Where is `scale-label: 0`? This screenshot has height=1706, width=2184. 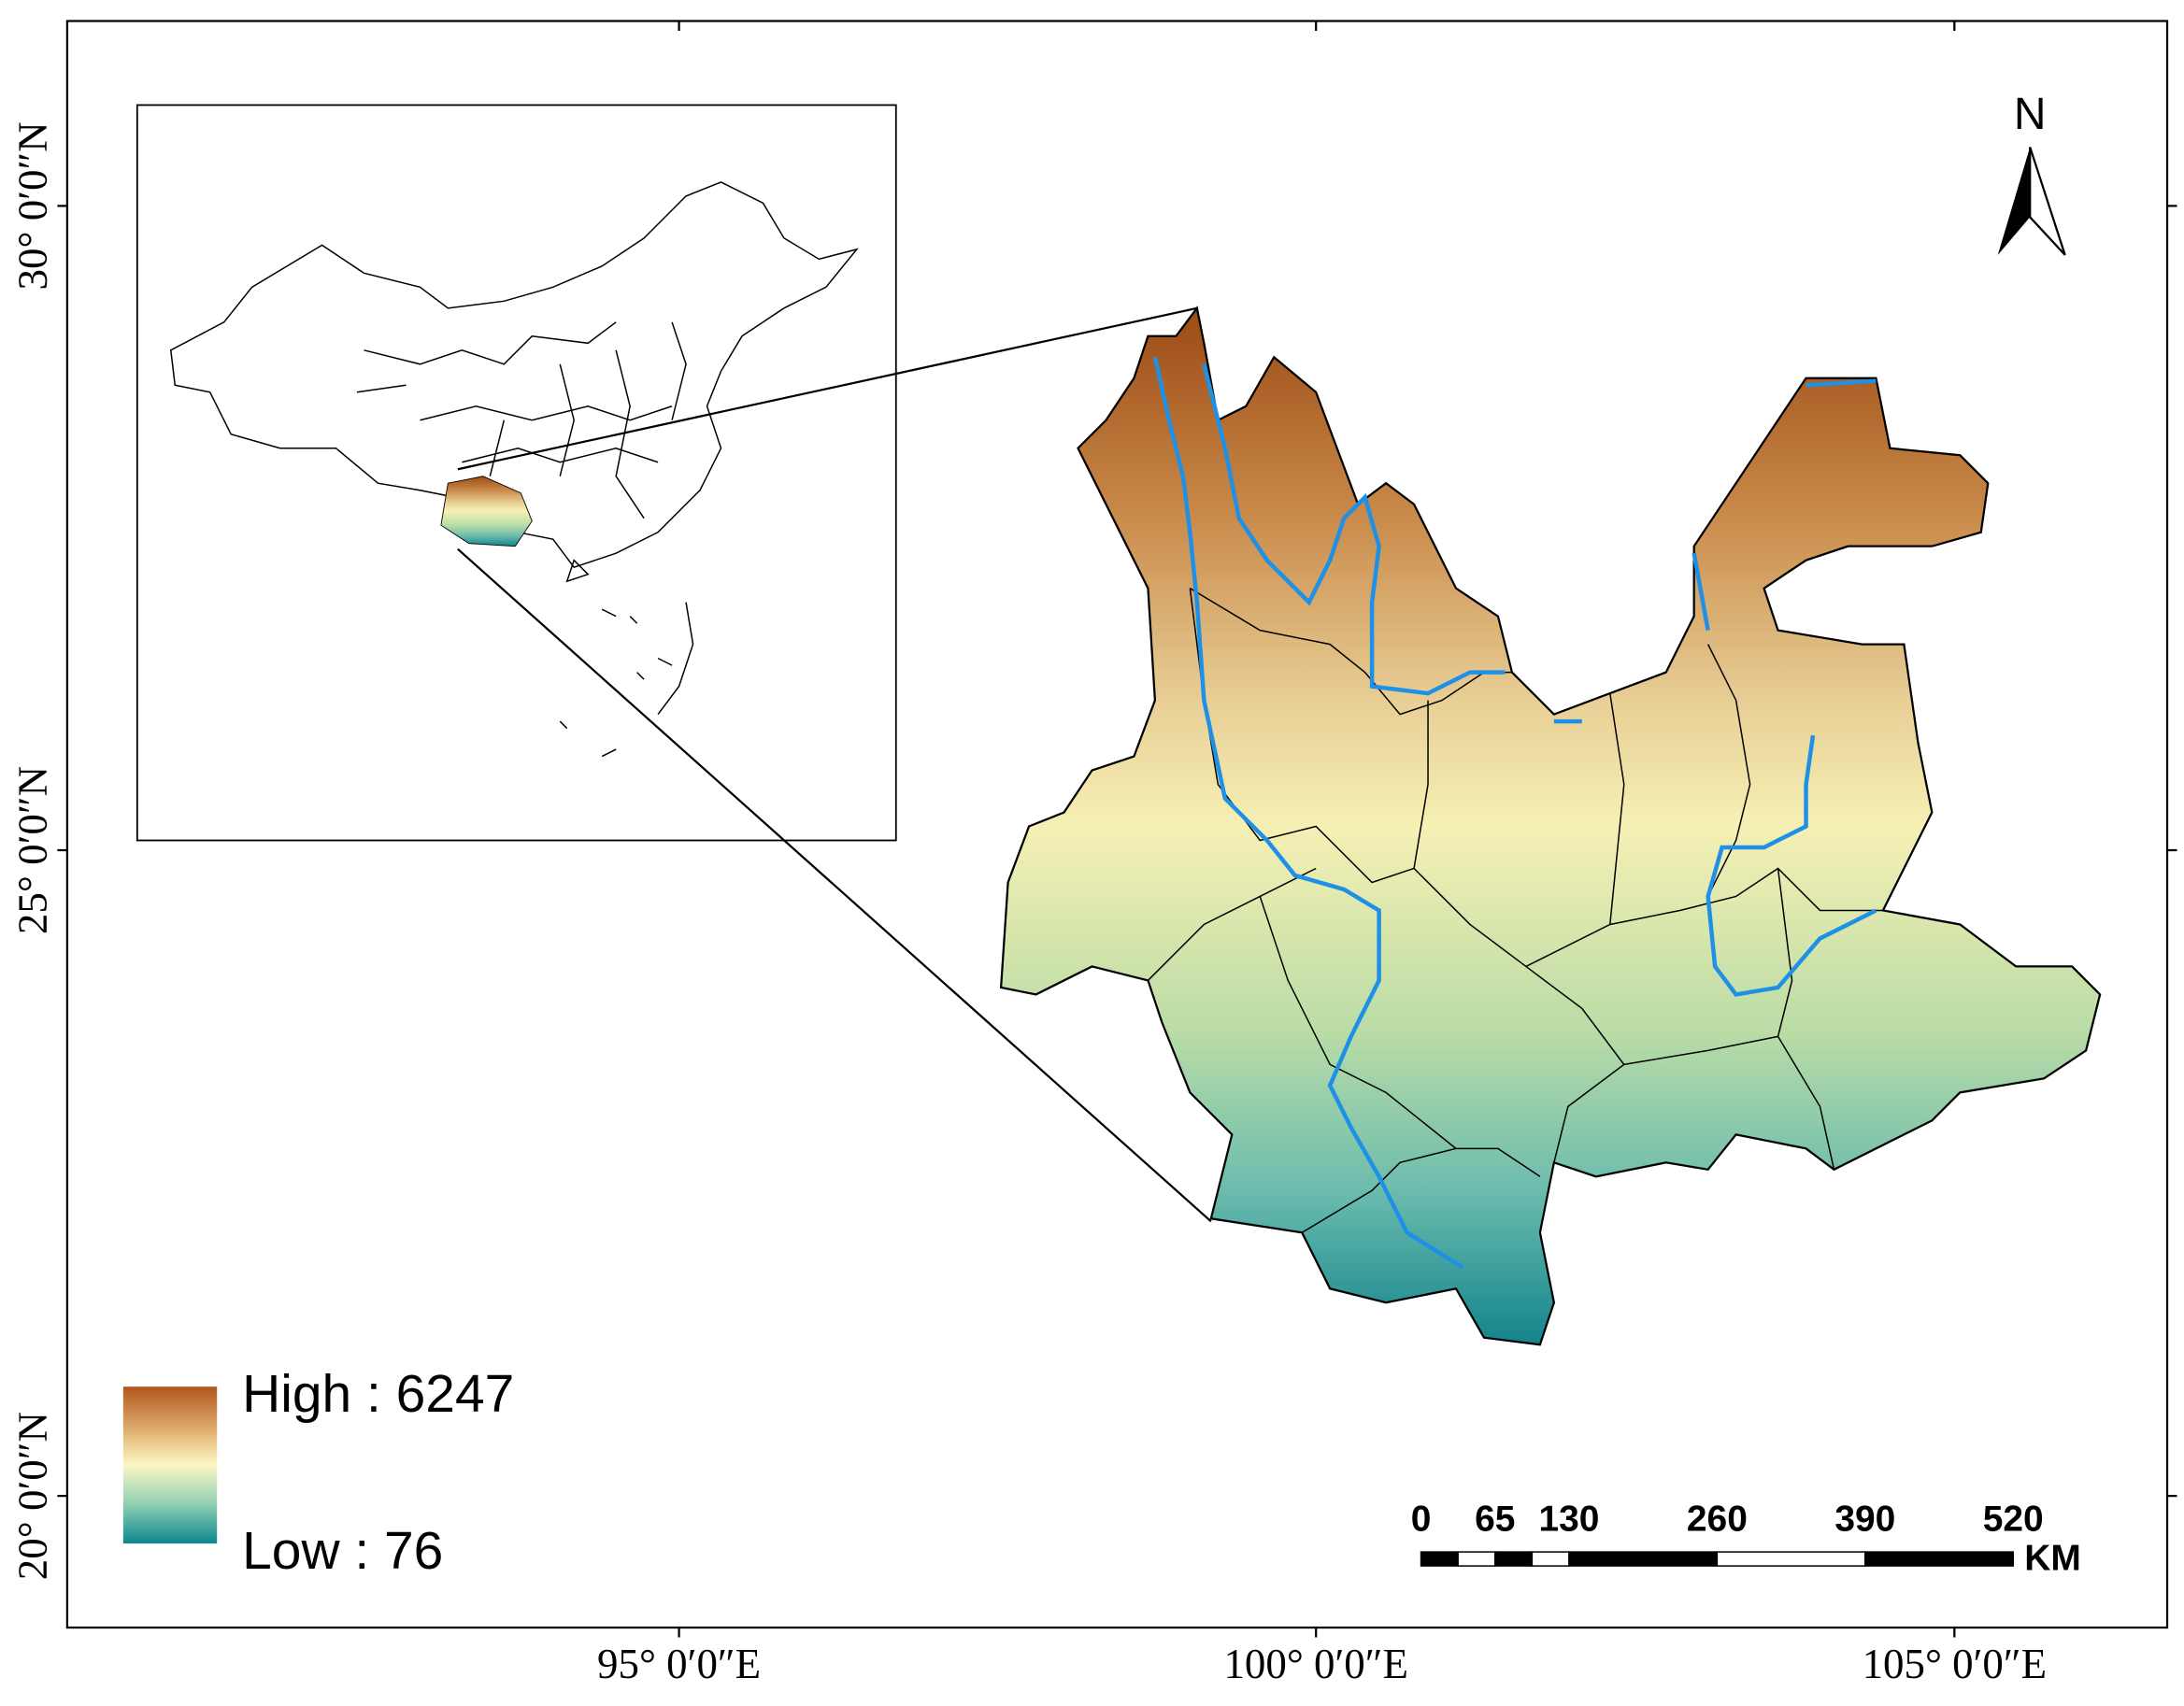
scale-label: 0 is located at coordinates (1421, 1520).